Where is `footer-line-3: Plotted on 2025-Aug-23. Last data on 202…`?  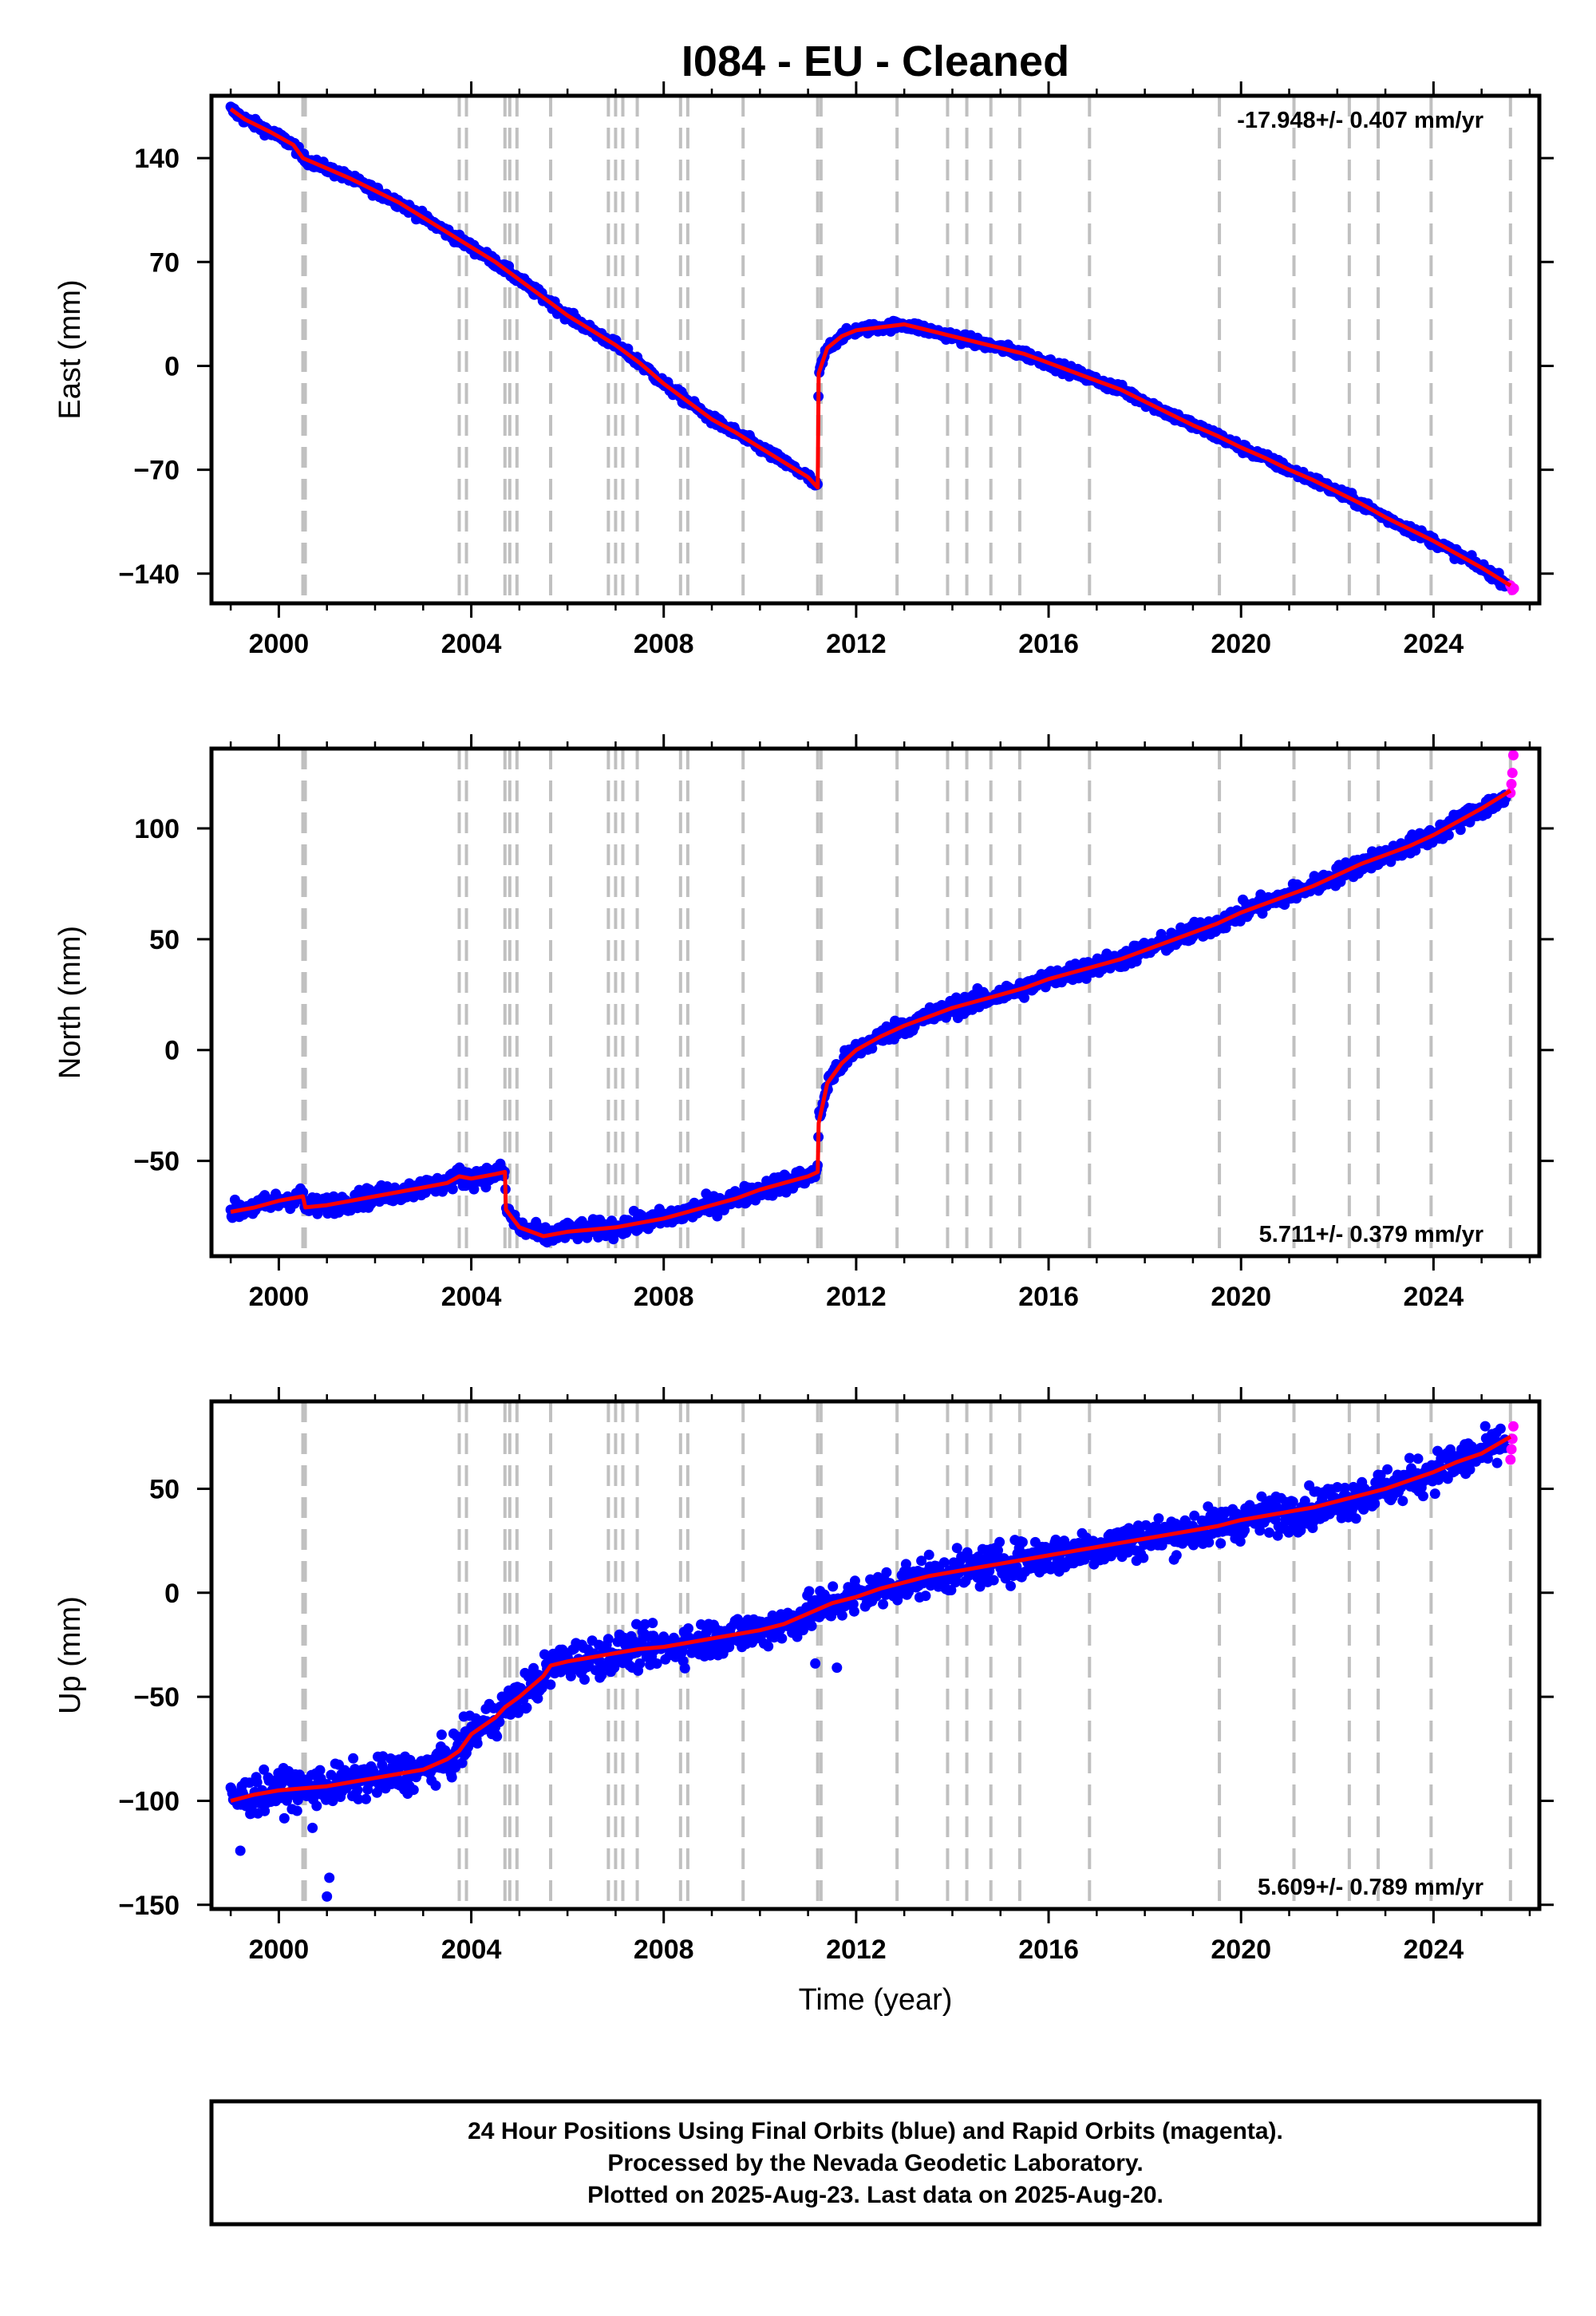
footer-line-3: Plotted on 2025-Aug-23. Last data on 202… is located at coordinates (875, 2195).